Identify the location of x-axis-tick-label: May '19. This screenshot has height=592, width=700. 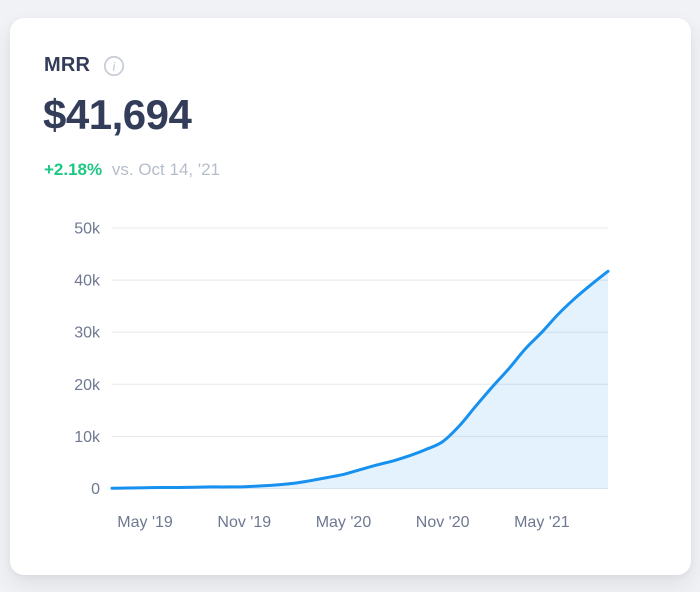
(145, 522).